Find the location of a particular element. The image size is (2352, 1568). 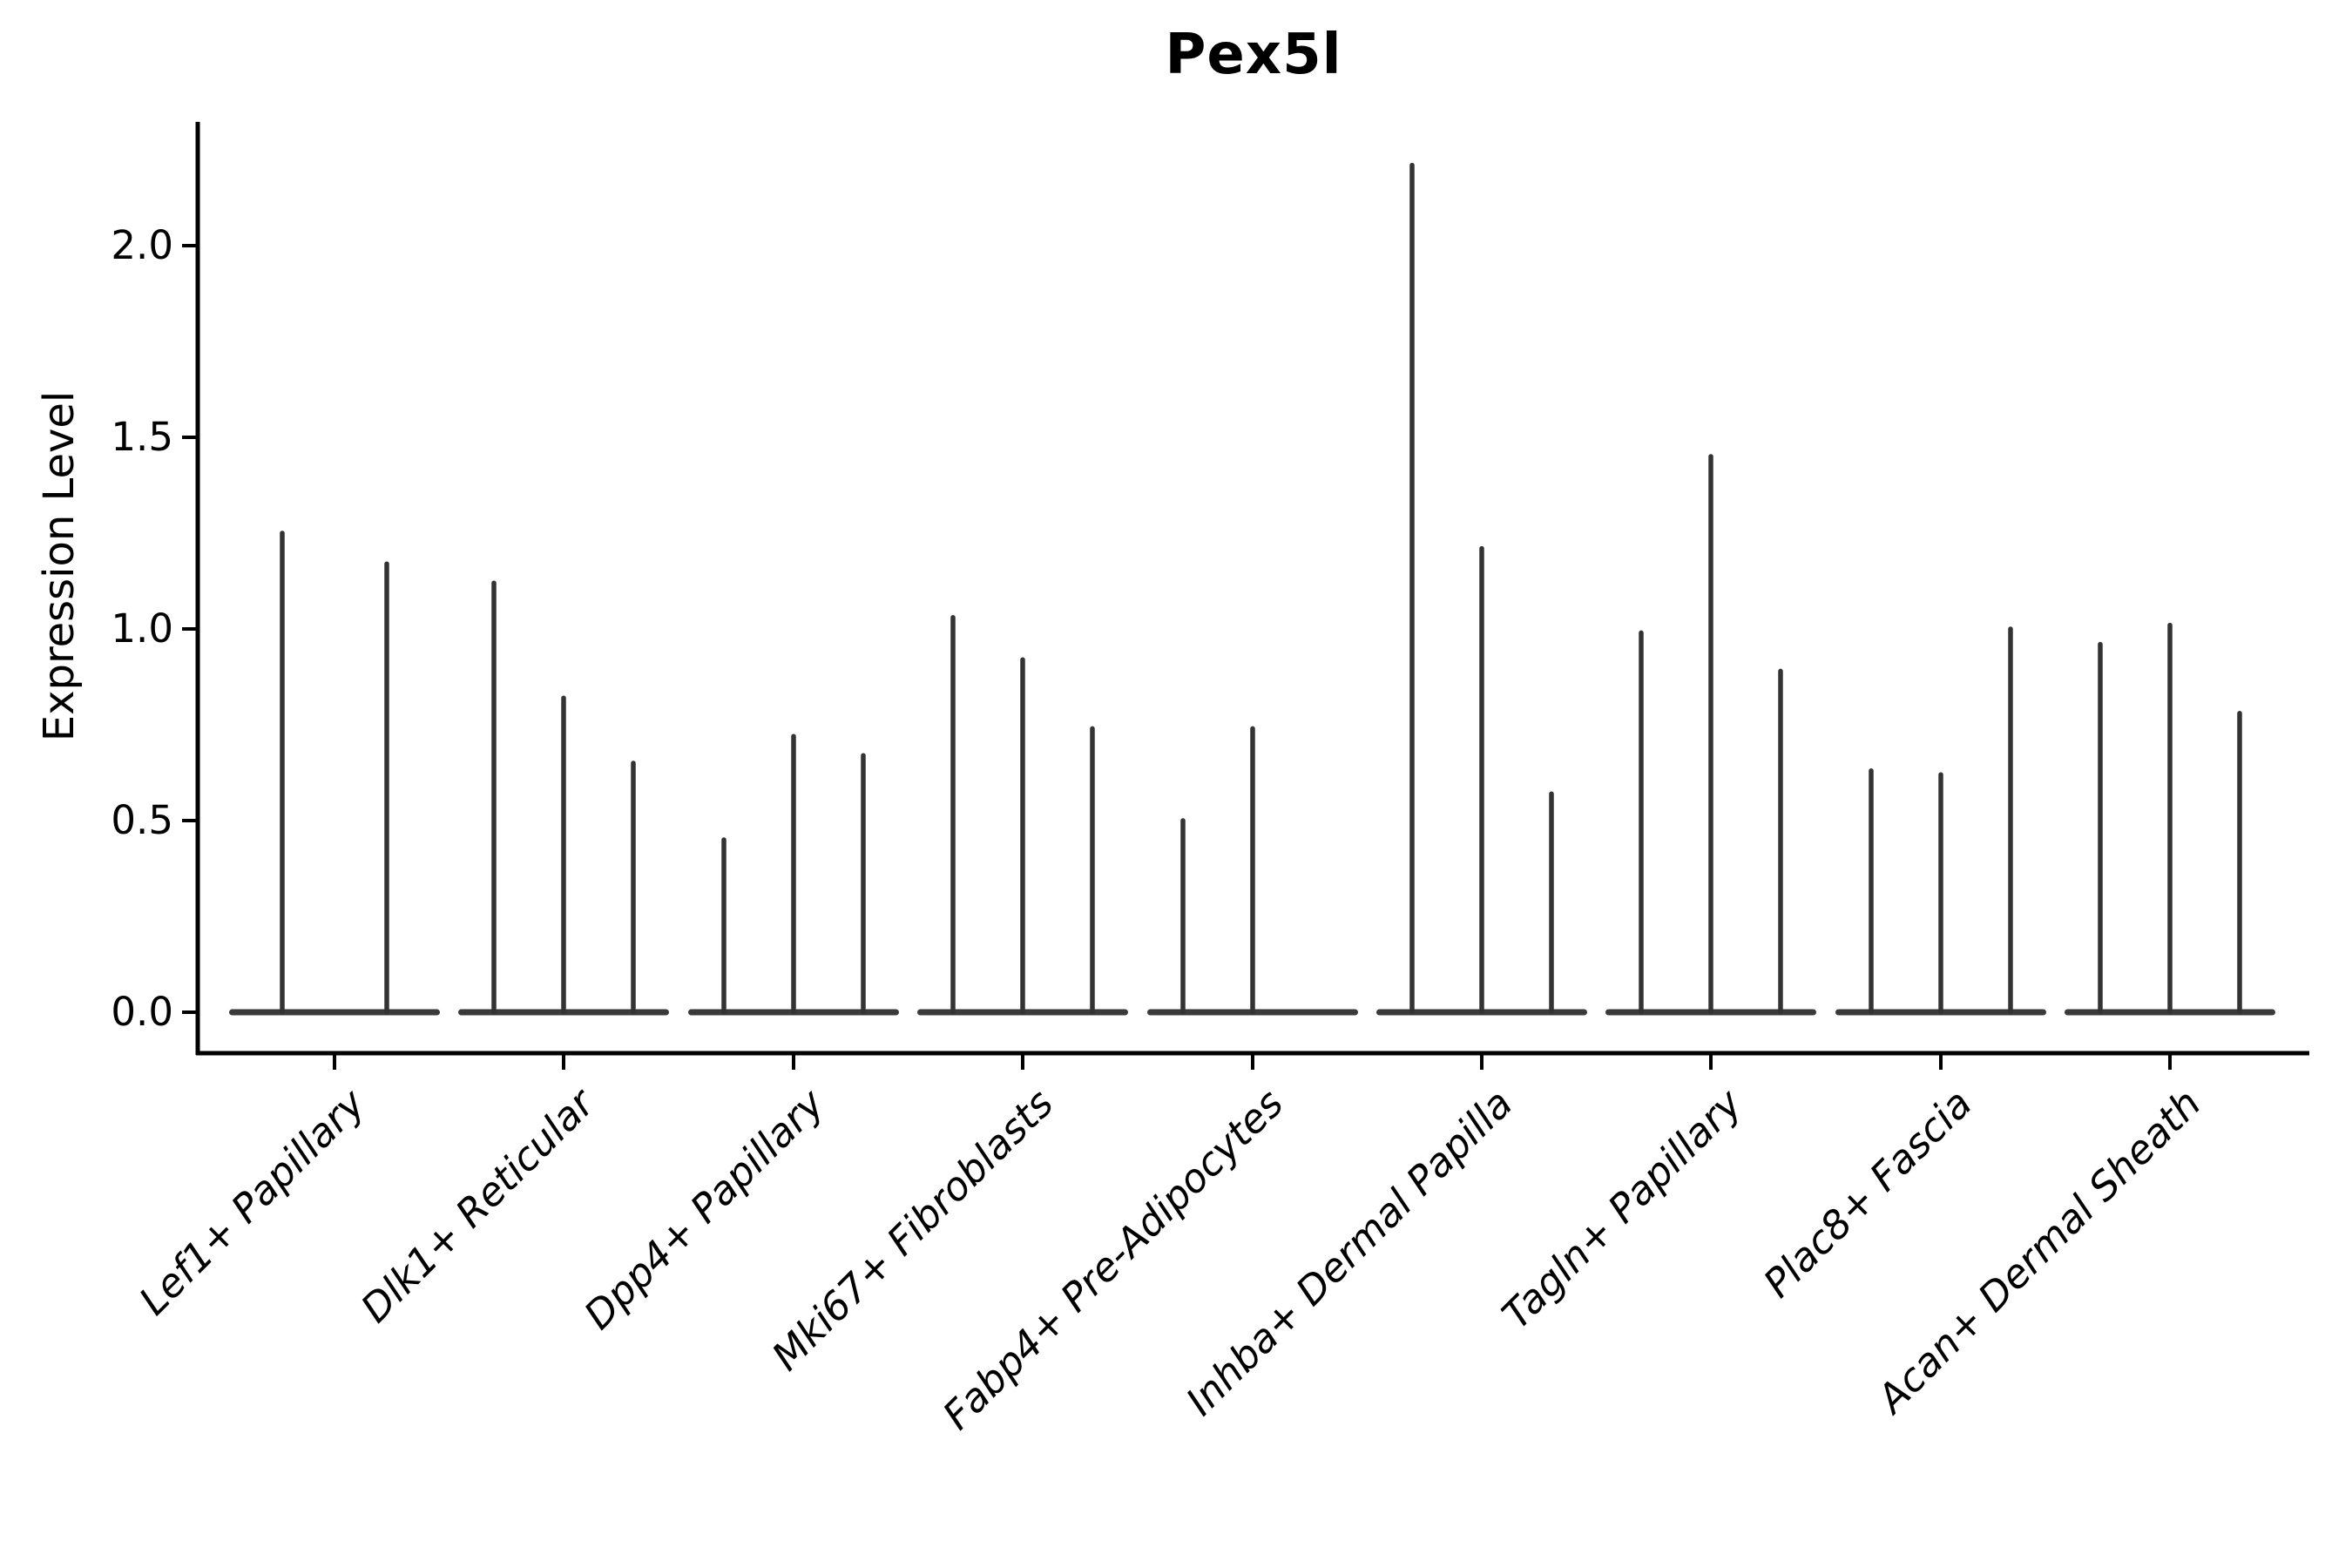

y-tick-label: 1.5 is located at coordinates (142, 437).